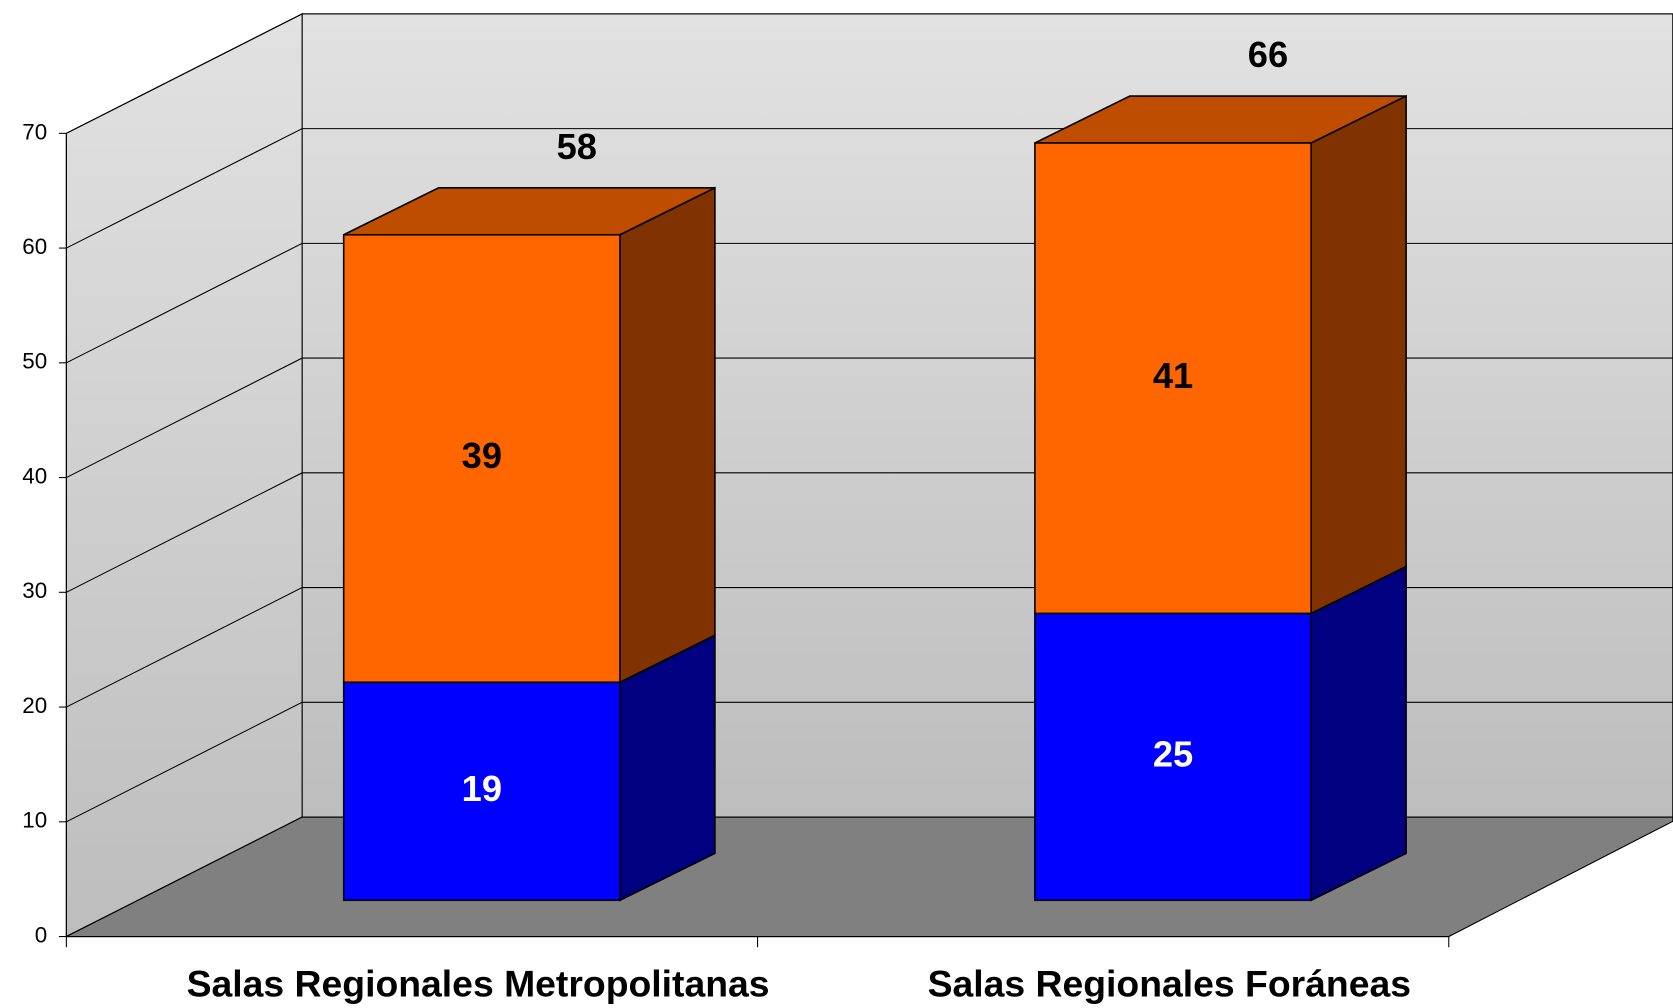 This screenshot has height=1008, width=1673. What do you see at coordinates (34, 361) in the screenshot?
I see `y-tick-label: 50` at bounding box center [34, 361].